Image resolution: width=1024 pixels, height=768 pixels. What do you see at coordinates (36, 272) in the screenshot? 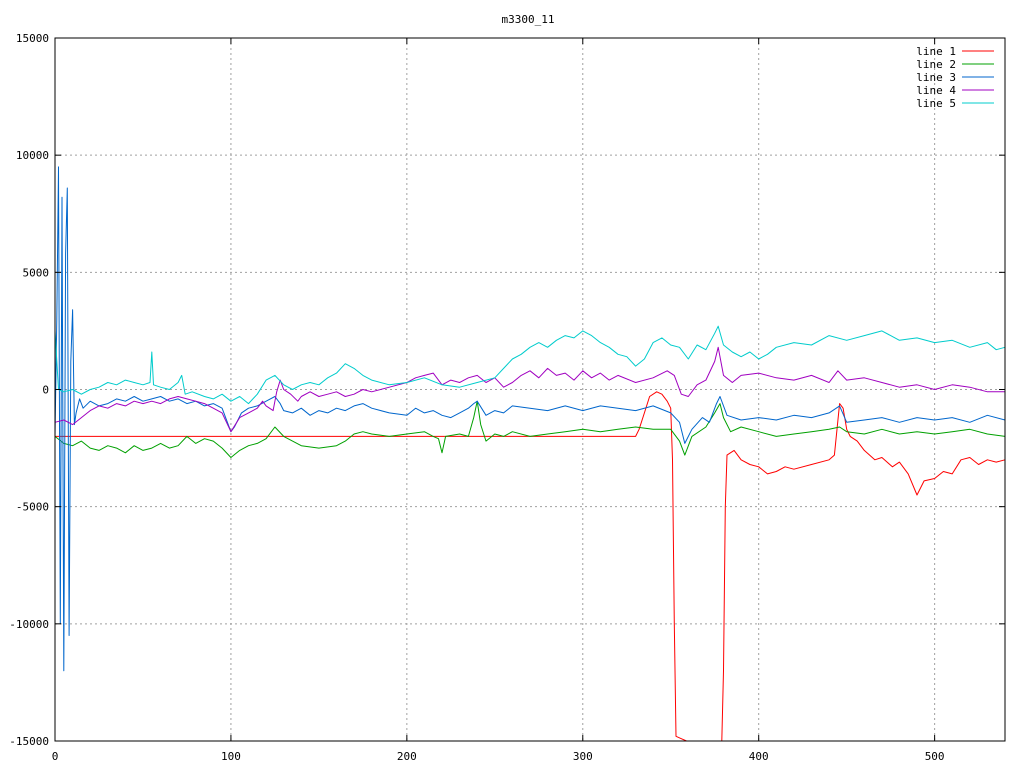
I see `y-tick-label: 5000` at bounding box center [36, 272].